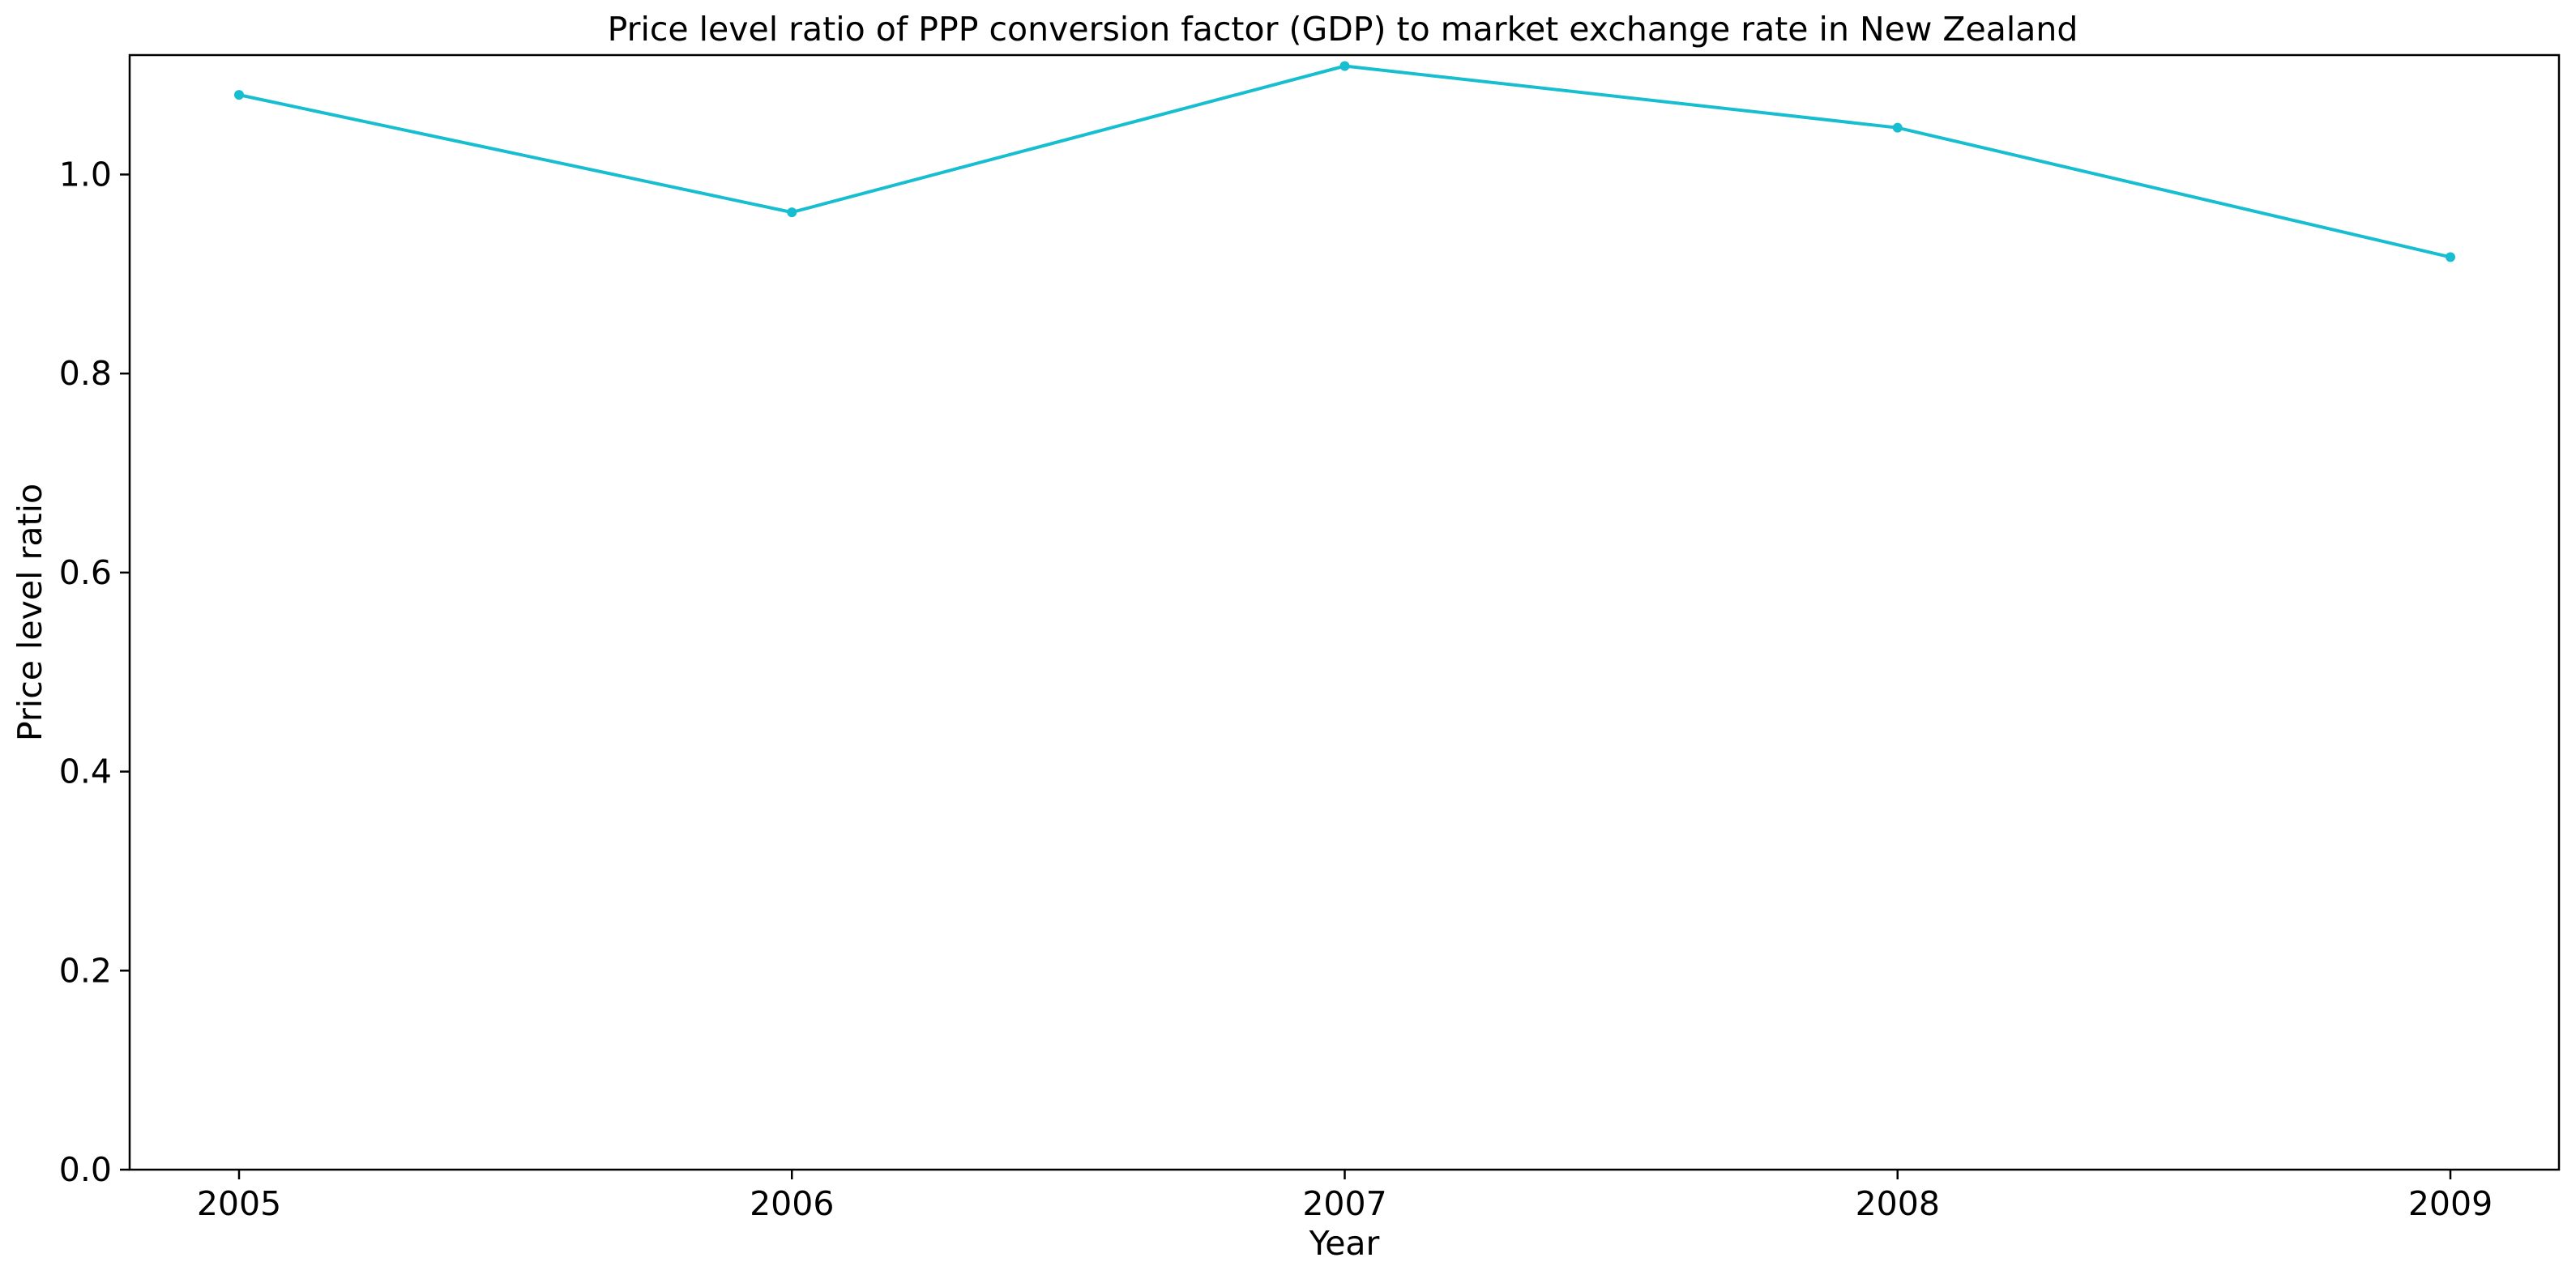  What do you see at coordinates (85, 373) in the screenshot?
I see `y-tick-label: 0.8` at bounding box center [85, 373].